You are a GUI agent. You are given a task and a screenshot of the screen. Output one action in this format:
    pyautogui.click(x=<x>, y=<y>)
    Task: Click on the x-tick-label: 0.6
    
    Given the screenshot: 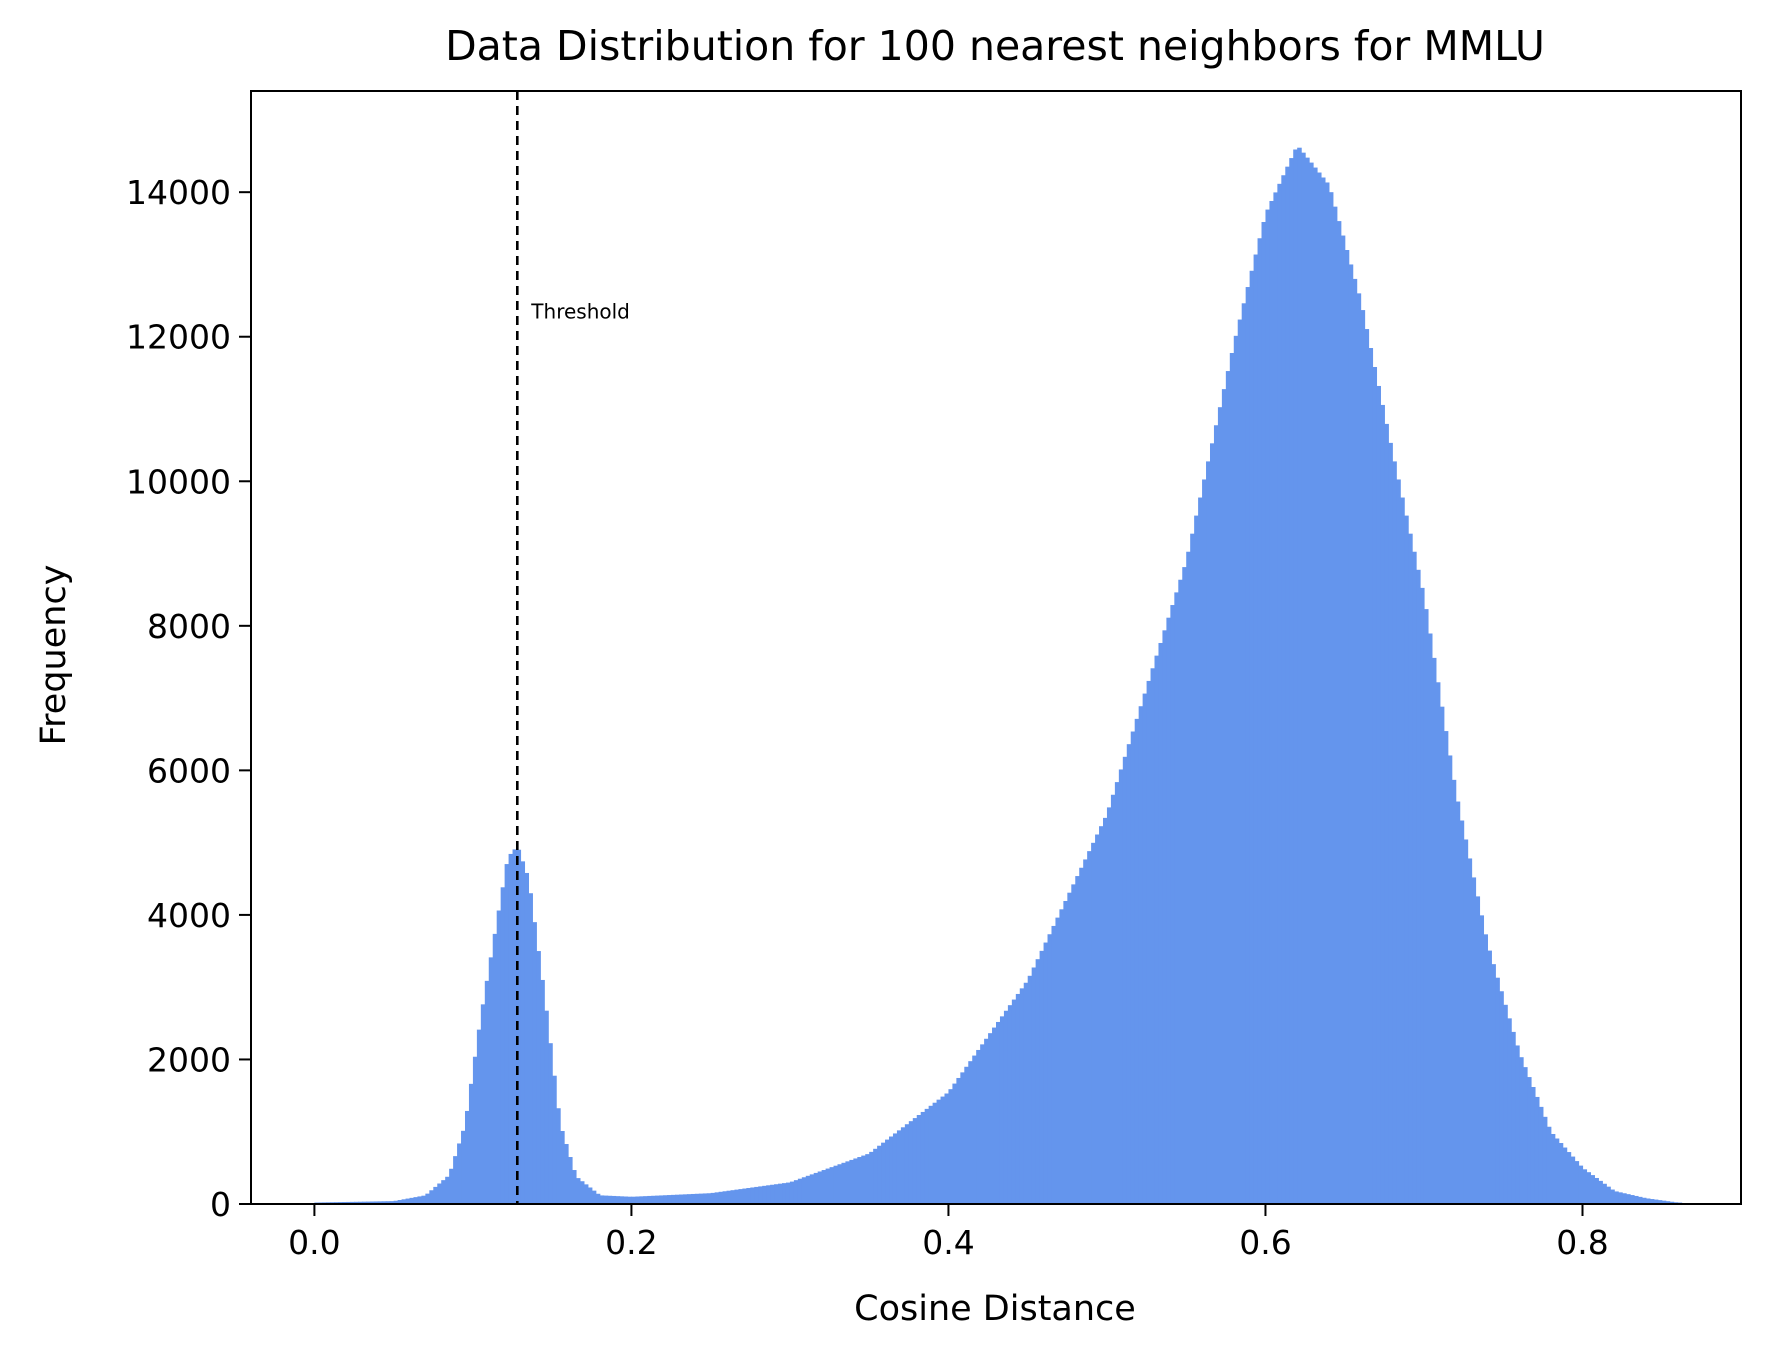 What is the action you would take?
    pyautogui.click(x=1265, y=1242)
    